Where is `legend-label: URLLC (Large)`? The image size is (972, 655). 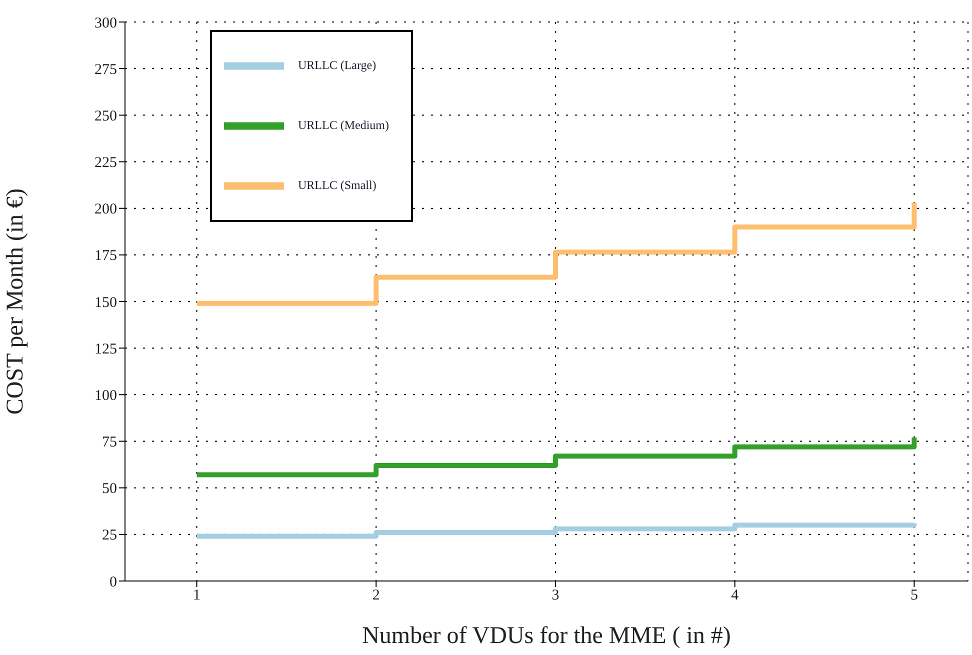
legend-label: URLLC (Large) is located at coordinates (337, 65).